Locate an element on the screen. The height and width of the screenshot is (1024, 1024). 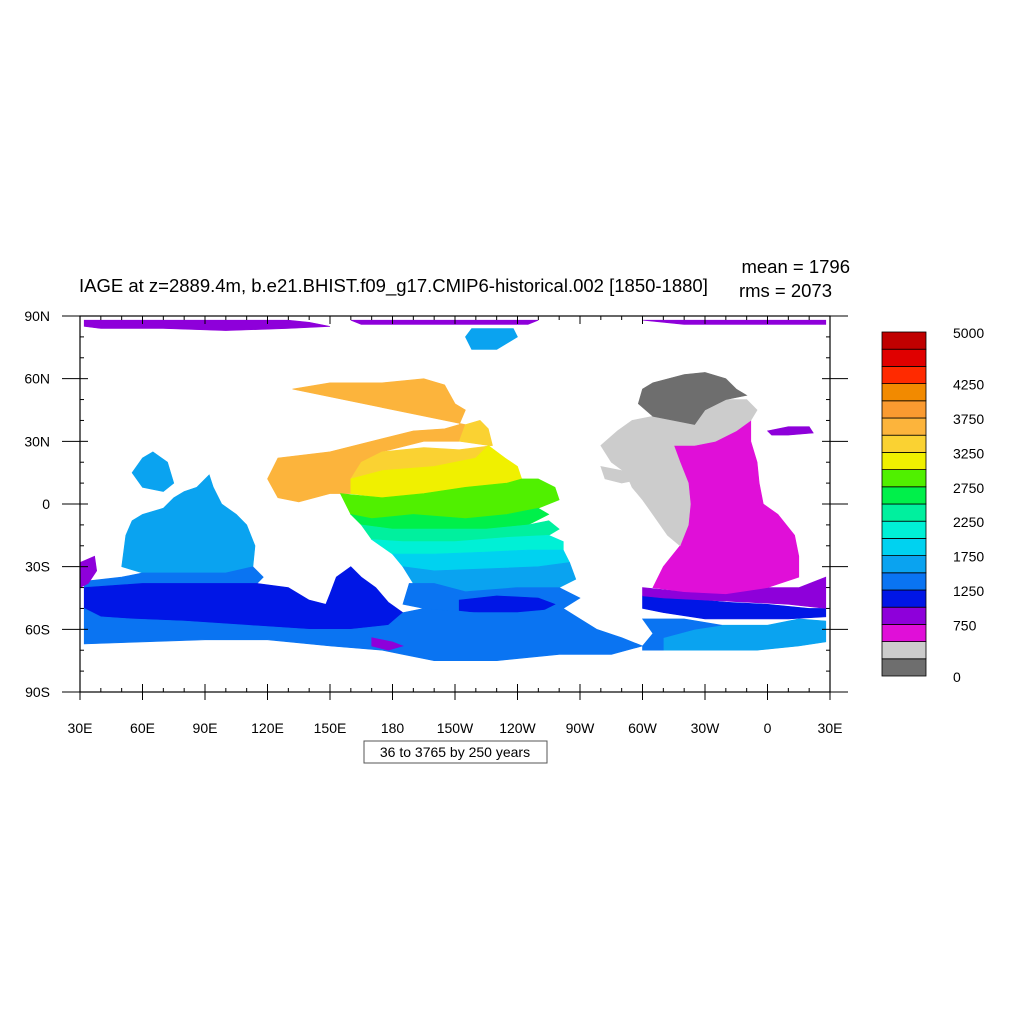
region-arabian-sea-sky is located at coordinates (153, 471).